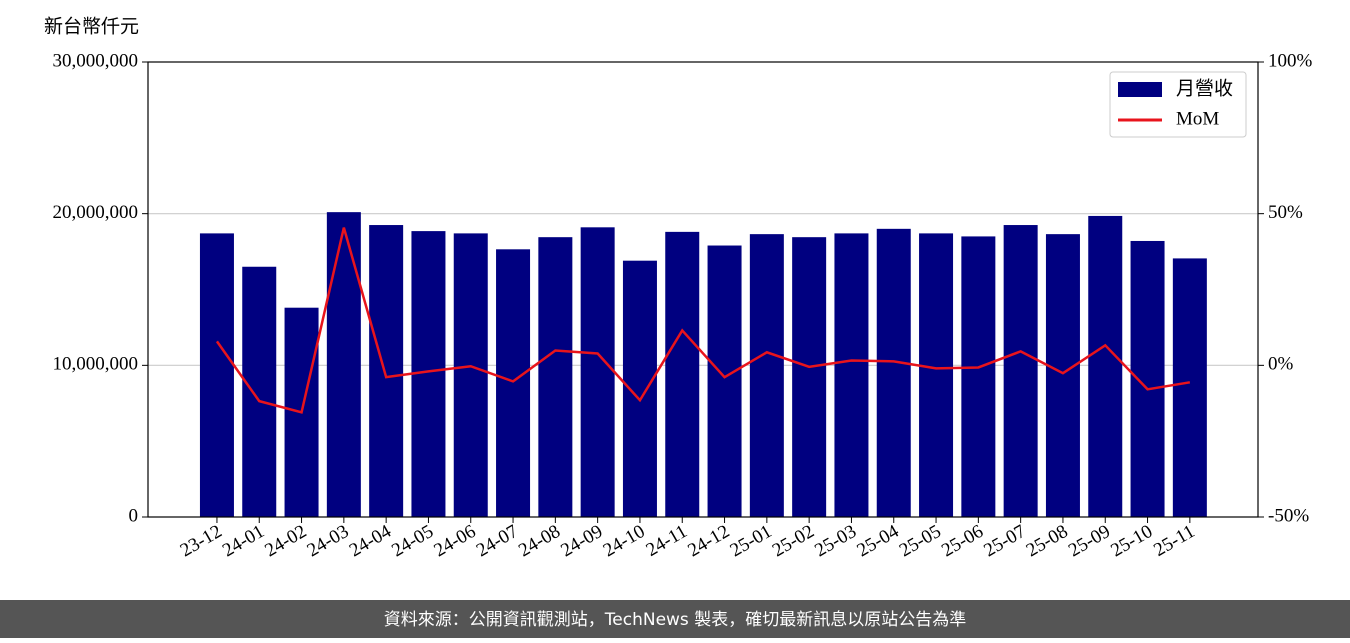  What do you see at coordinates (1047, 541) in the screenshot?
I see `x-tick-label: 25-08` at bounding box center [1047, 541].